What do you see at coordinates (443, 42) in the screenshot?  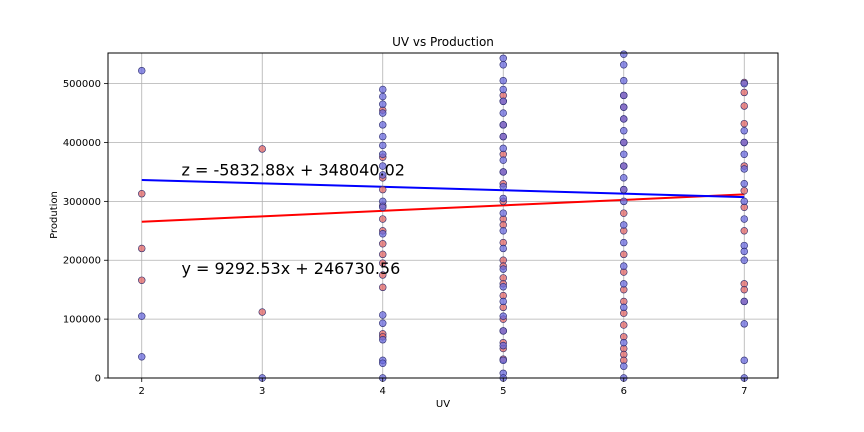 I see `chart-title: UV vs Production` at bounding box center [443, 42].